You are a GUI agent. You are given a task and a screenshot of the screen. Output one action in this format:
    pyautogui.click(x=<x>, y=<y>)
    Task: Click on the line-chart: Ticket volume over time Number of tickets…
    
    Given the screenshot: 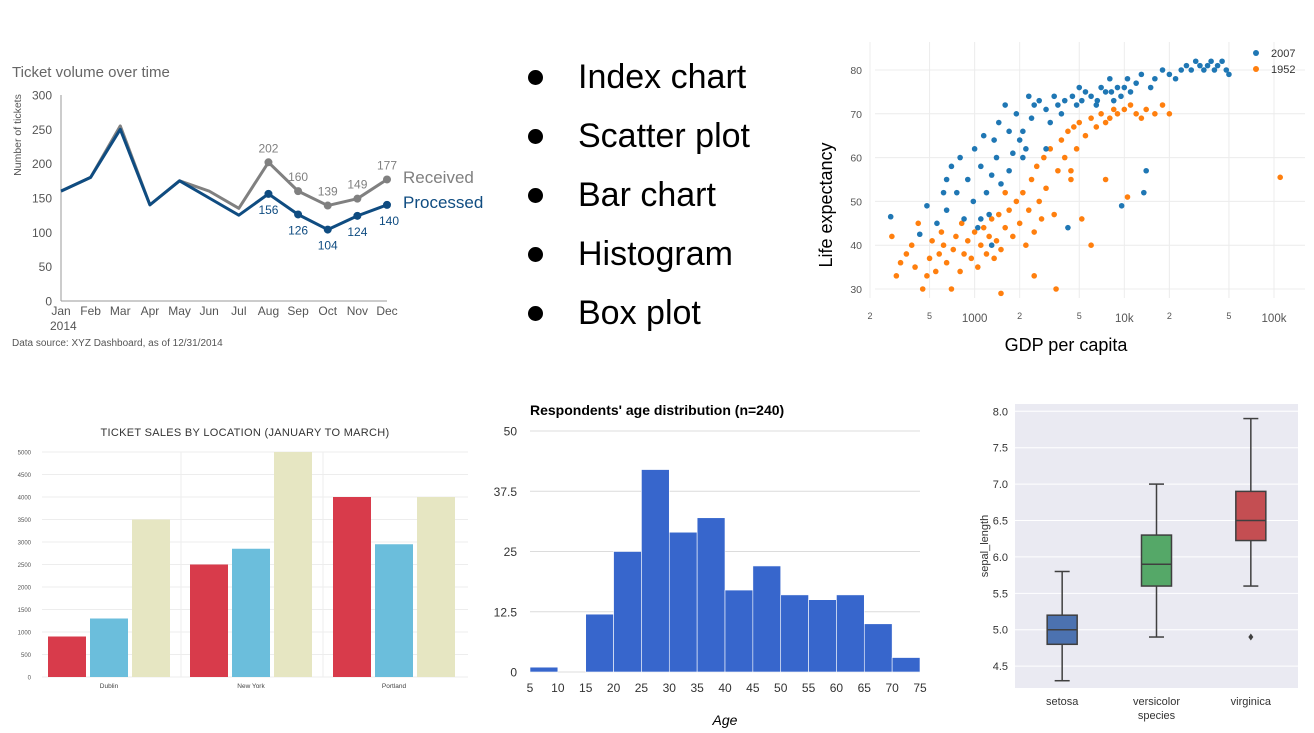 What is the action you would take?
    pyautogui.click(x=247, y=206)
    